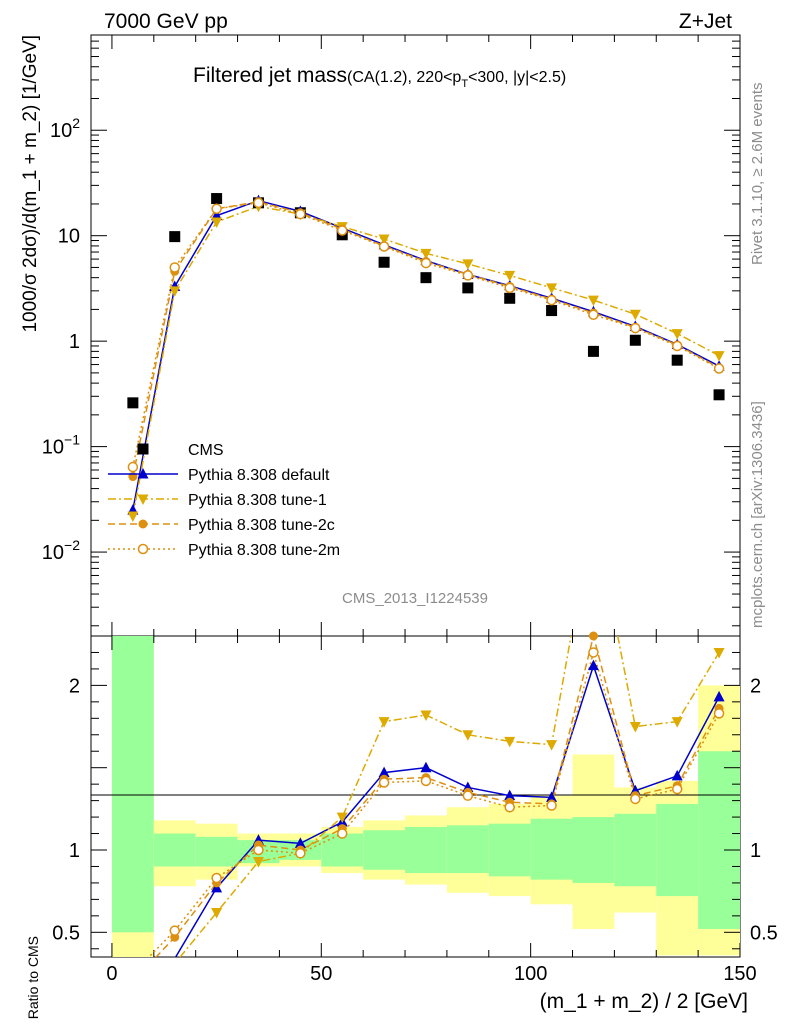 The height and width of the screenshot is (1024, 786). Describe the element at coordinates (764, 933) in the screenshot. I see `ratio-y-tick-label-right: 0.5` at that location.